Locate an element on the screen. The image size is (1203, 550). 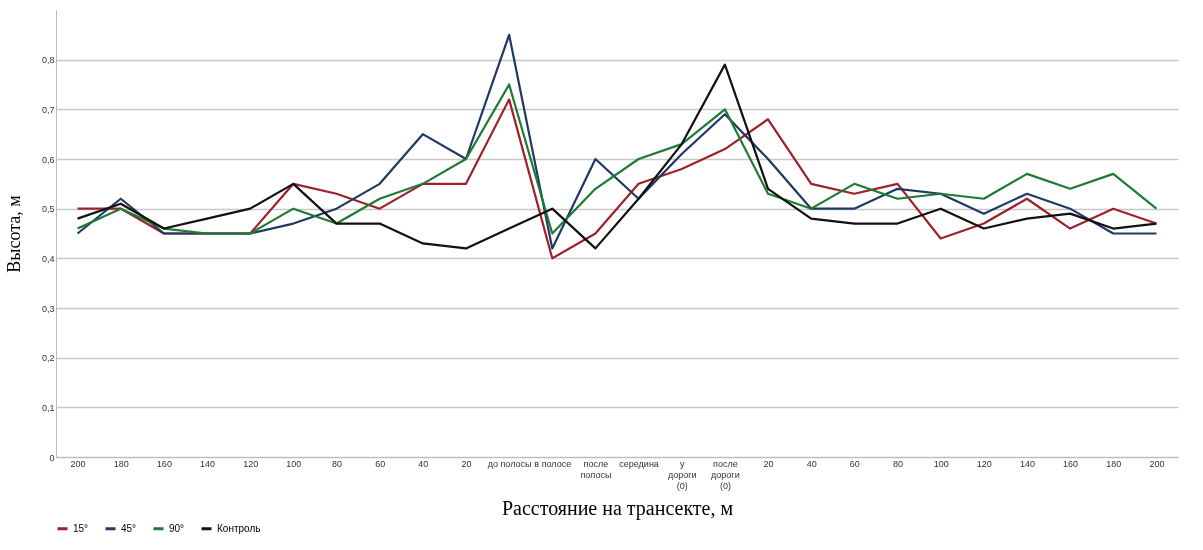
x-tick-label: до полосы is located at coordinates (509, 463).